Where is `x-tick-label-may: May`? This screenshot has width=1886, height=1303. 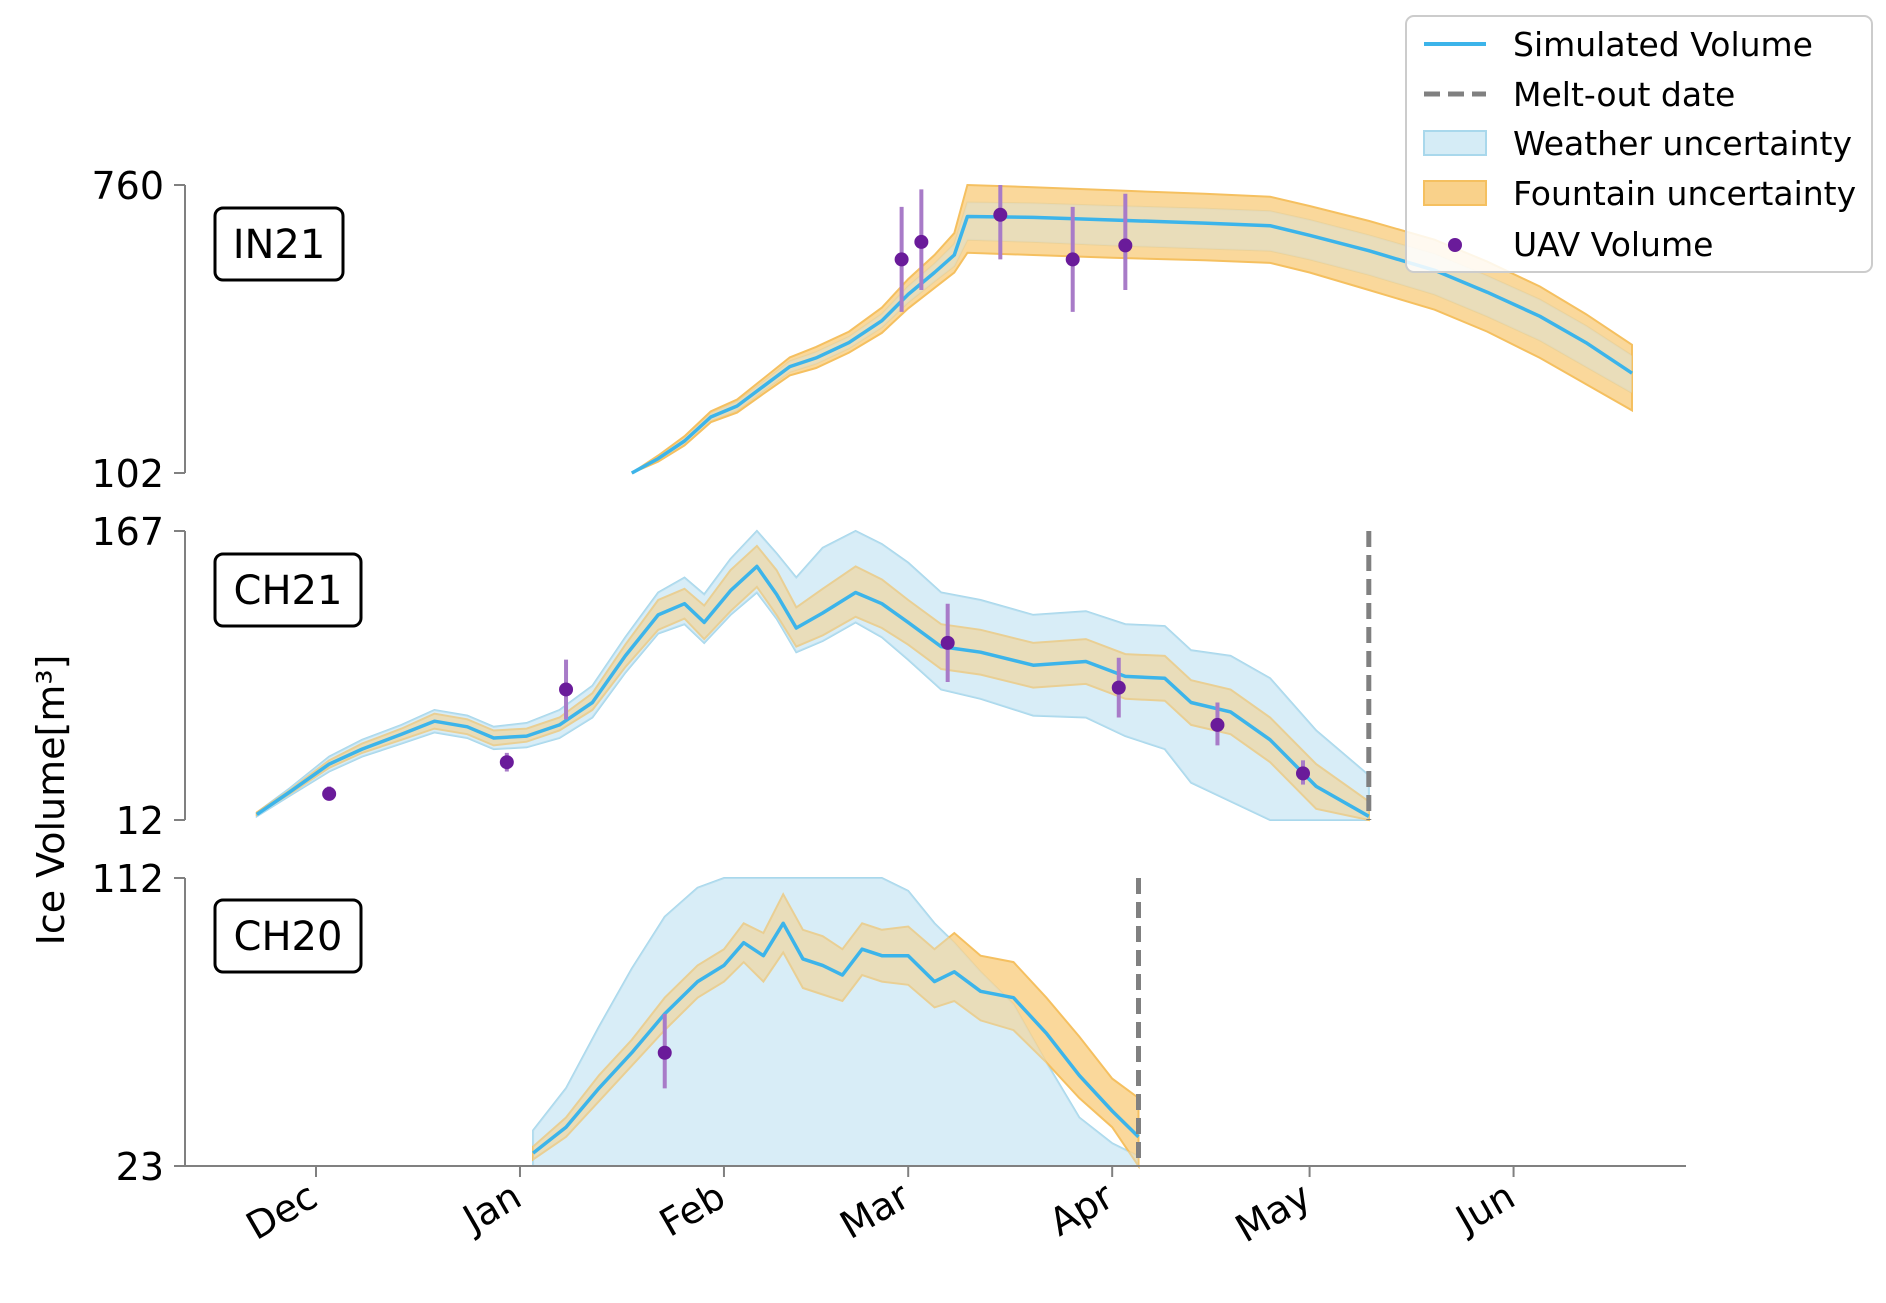 x-tick-label-may: May is located at coordinates (1273, 1212).